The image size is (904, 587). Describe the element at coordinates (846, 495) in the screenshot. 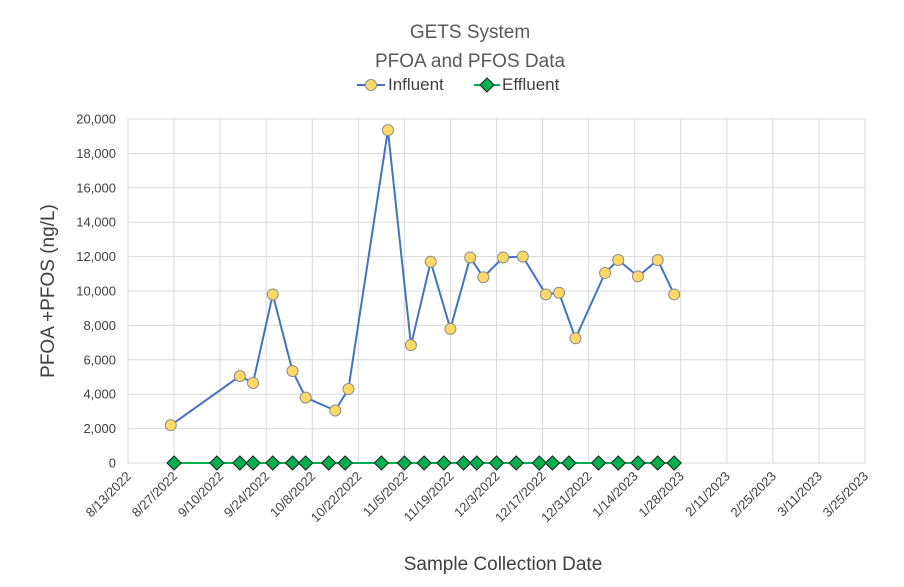

I see `x-tick-label: 3/25/2023` at that location.